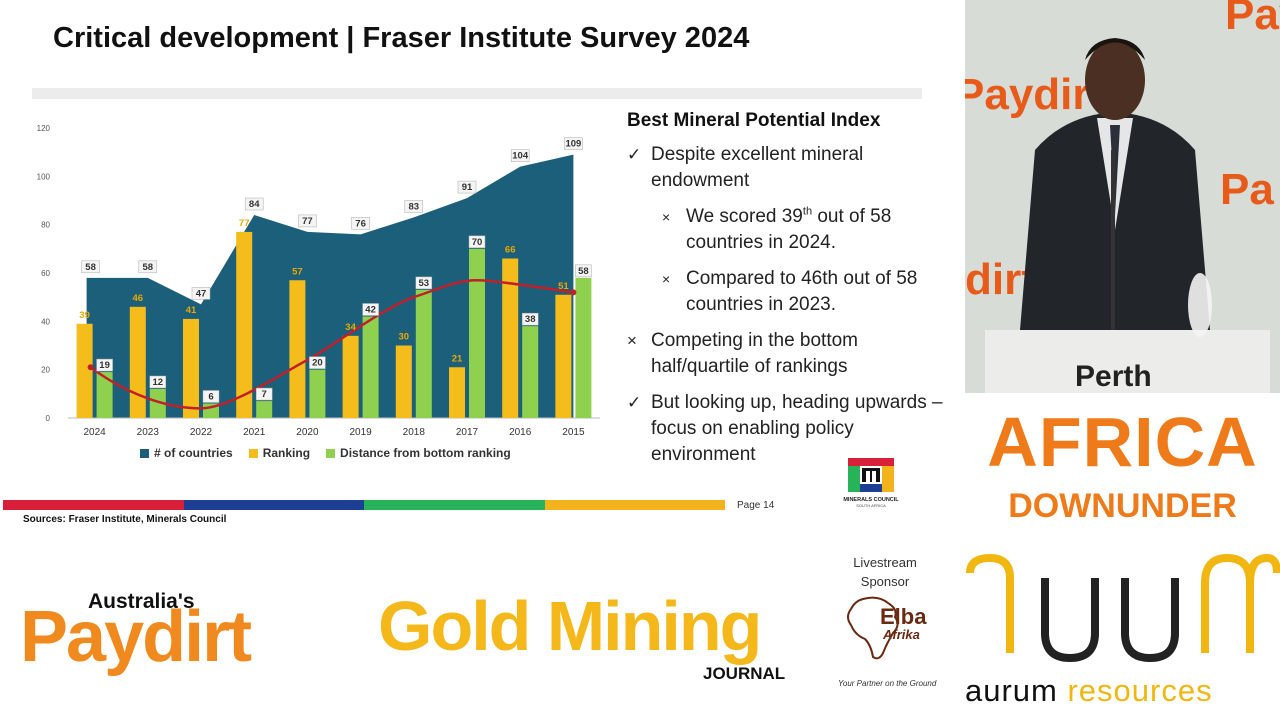 The height and width of the screenshot is (720, 1280). I want to click on journal-label: JOURNAL, so click(744, 673).